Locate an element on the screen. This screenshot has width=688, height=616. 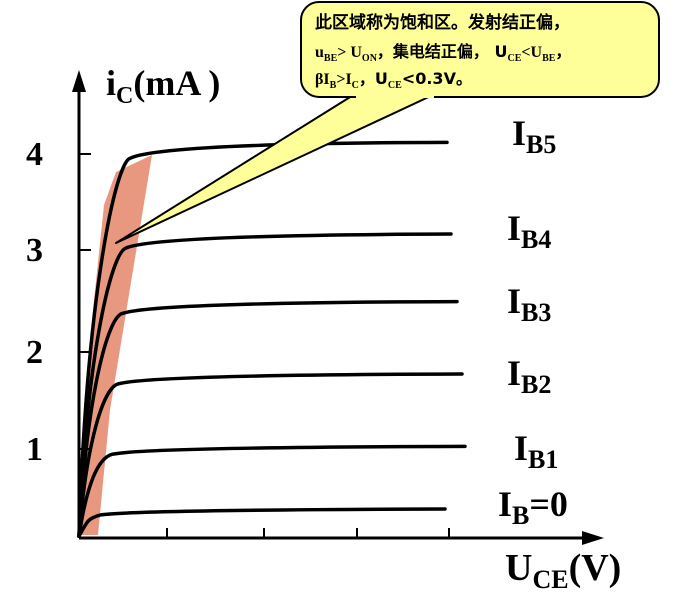
callout-box is located at coordinates (480, 49).